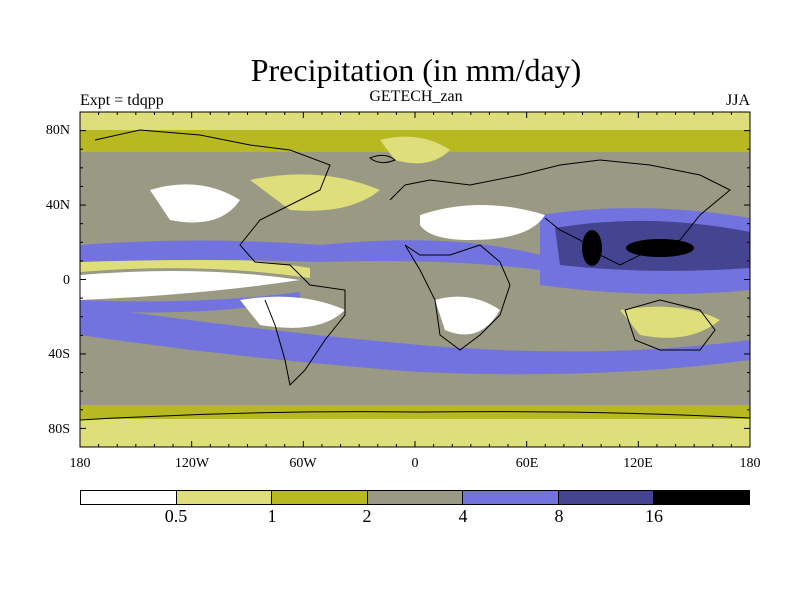 This screenshot has height=600, width=800. Describe the element at coordinates (303, 463) in the screenshot. I see `x-tick-60w: 60W` at that location.